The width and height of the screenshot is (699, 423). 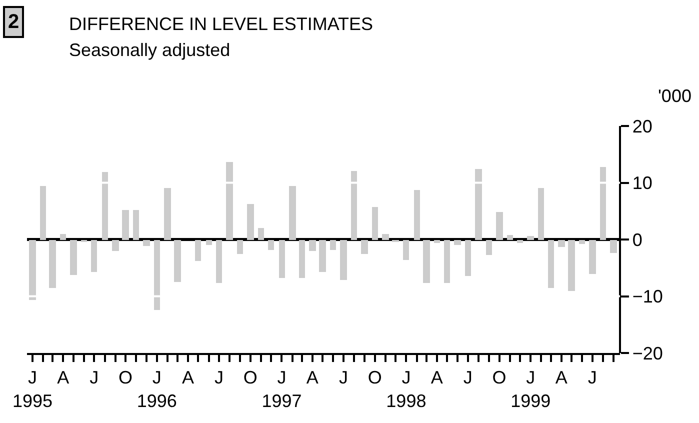 What do you see at coordinates (647, 353) in the screenshot?
I see `y-tick-label: −20` at bounding box center [647, 353].